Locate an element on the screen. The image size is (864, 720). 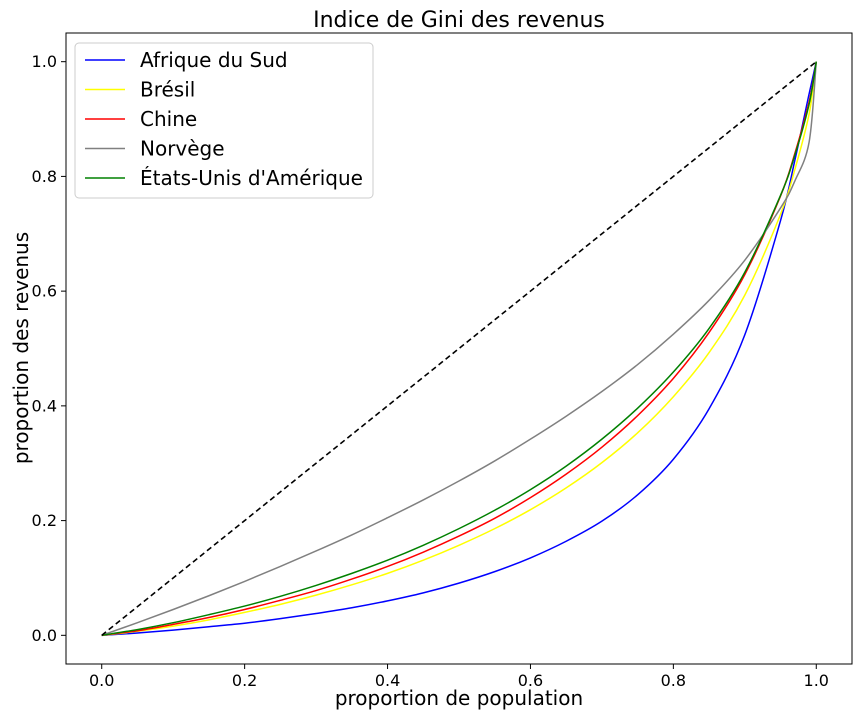
x-tick-label: 0.8 is located at coordinates (673, 680).